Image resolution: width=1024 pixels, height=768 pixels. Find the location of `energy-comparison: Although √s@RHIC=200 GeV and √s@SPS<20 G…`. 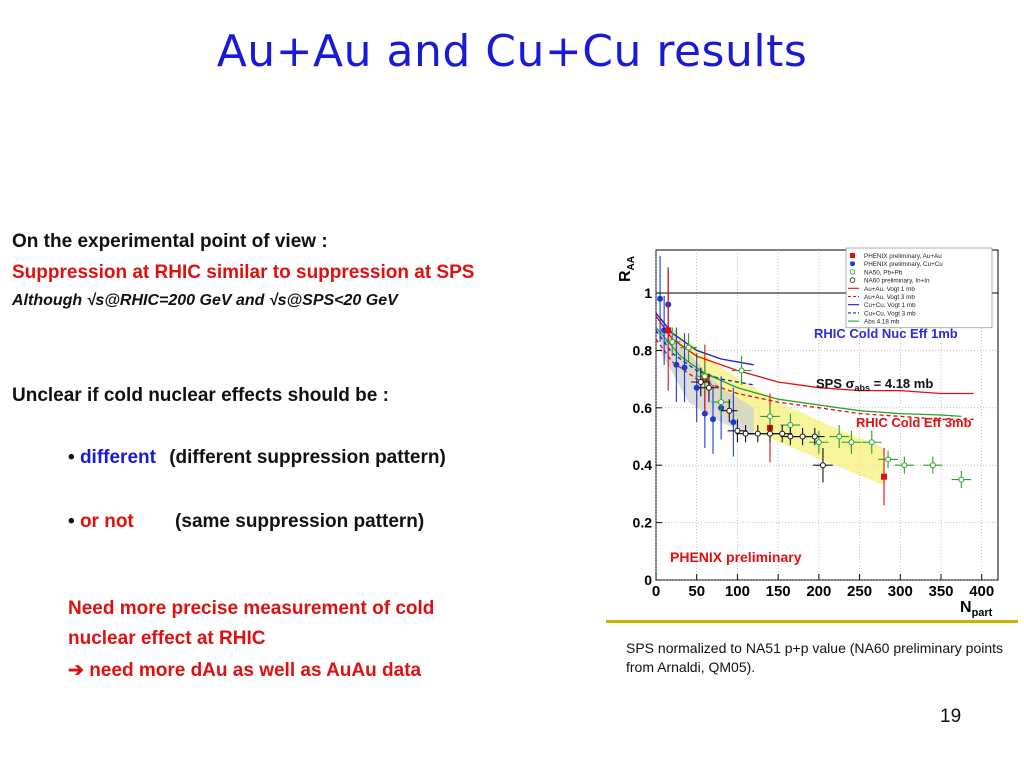

energy-comparison: Although √s@RHIC=200 GeV and √s@SPS<20 G… is located at coordinates (205, 300).